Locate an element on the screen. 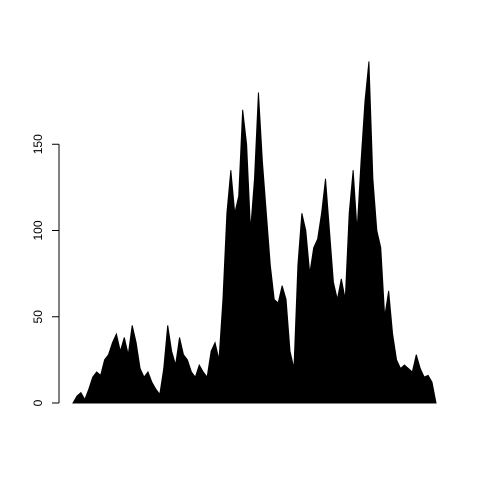  y-tick-label: 150 is located at coordinates (38, 144).